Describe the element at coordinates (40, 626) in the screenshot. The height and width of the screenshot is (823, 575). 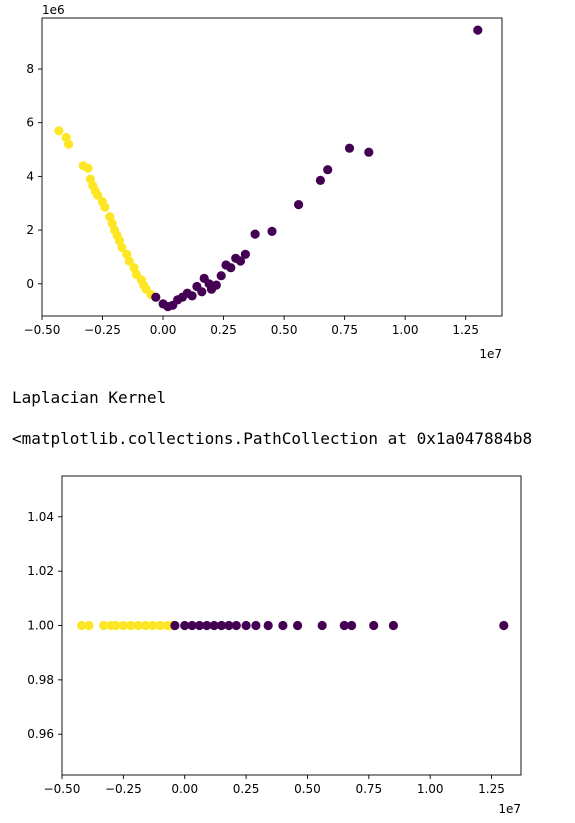
I see `y-tick-label: 1.00` at that location.